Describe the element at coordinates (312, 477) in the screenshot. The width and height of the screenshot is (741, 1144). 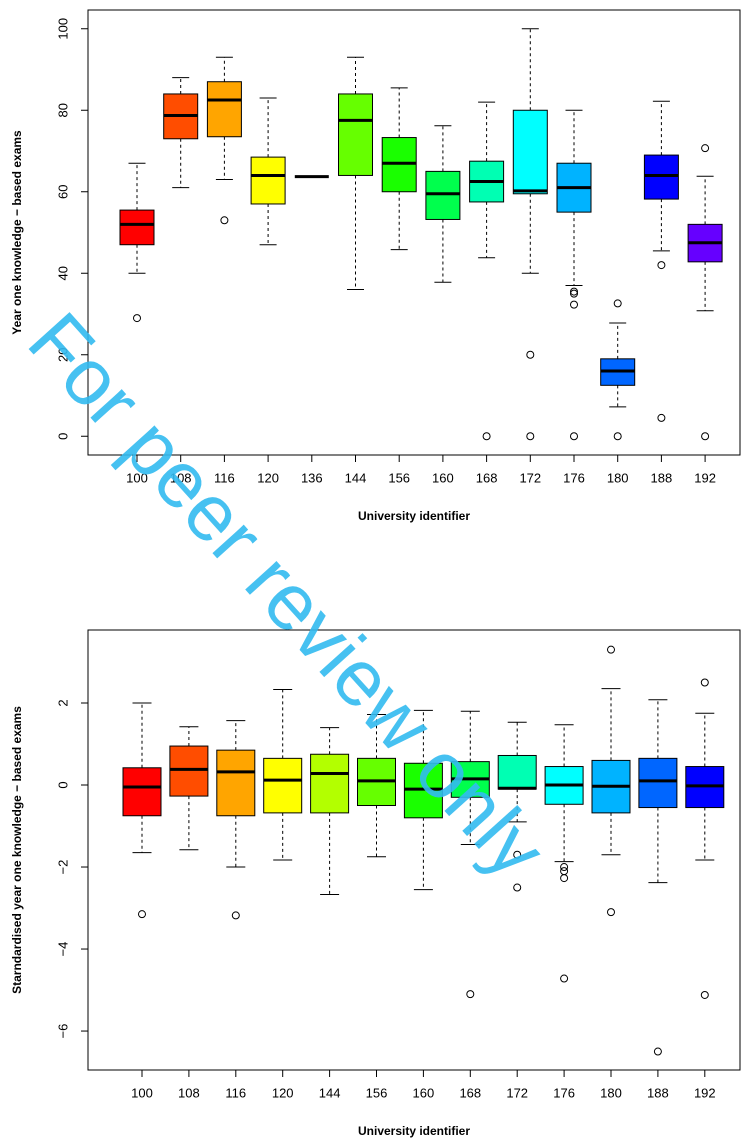
I see `x-tick-label: 136` at that location.